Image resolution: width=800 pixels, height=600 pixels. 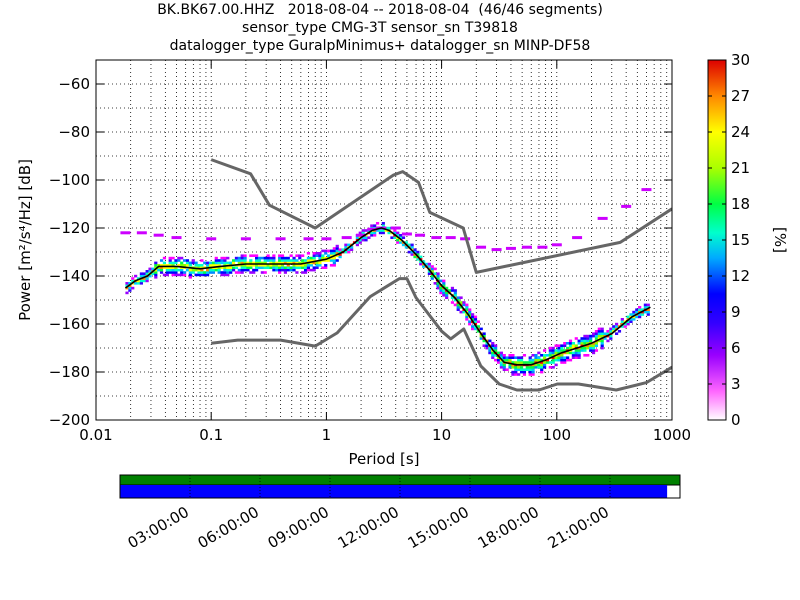 I want to click on y-tick-label: −100, so click(x=69, y=180).